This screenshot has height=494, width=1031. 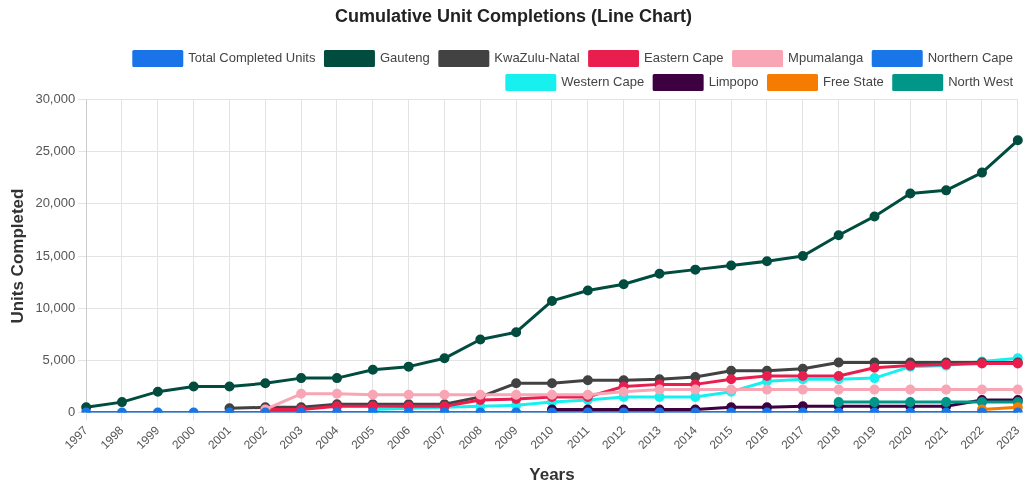 I want to click on legend-label: Gauteng, so click(x=404, y=58).